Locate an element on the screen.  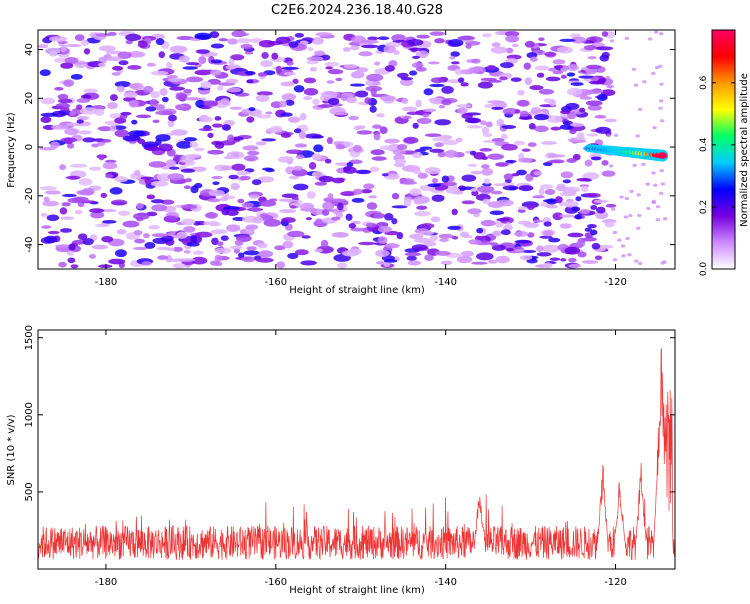
chart-title: C2E6.2024.236.18.40.G28 is located at coordinates (357, 10).